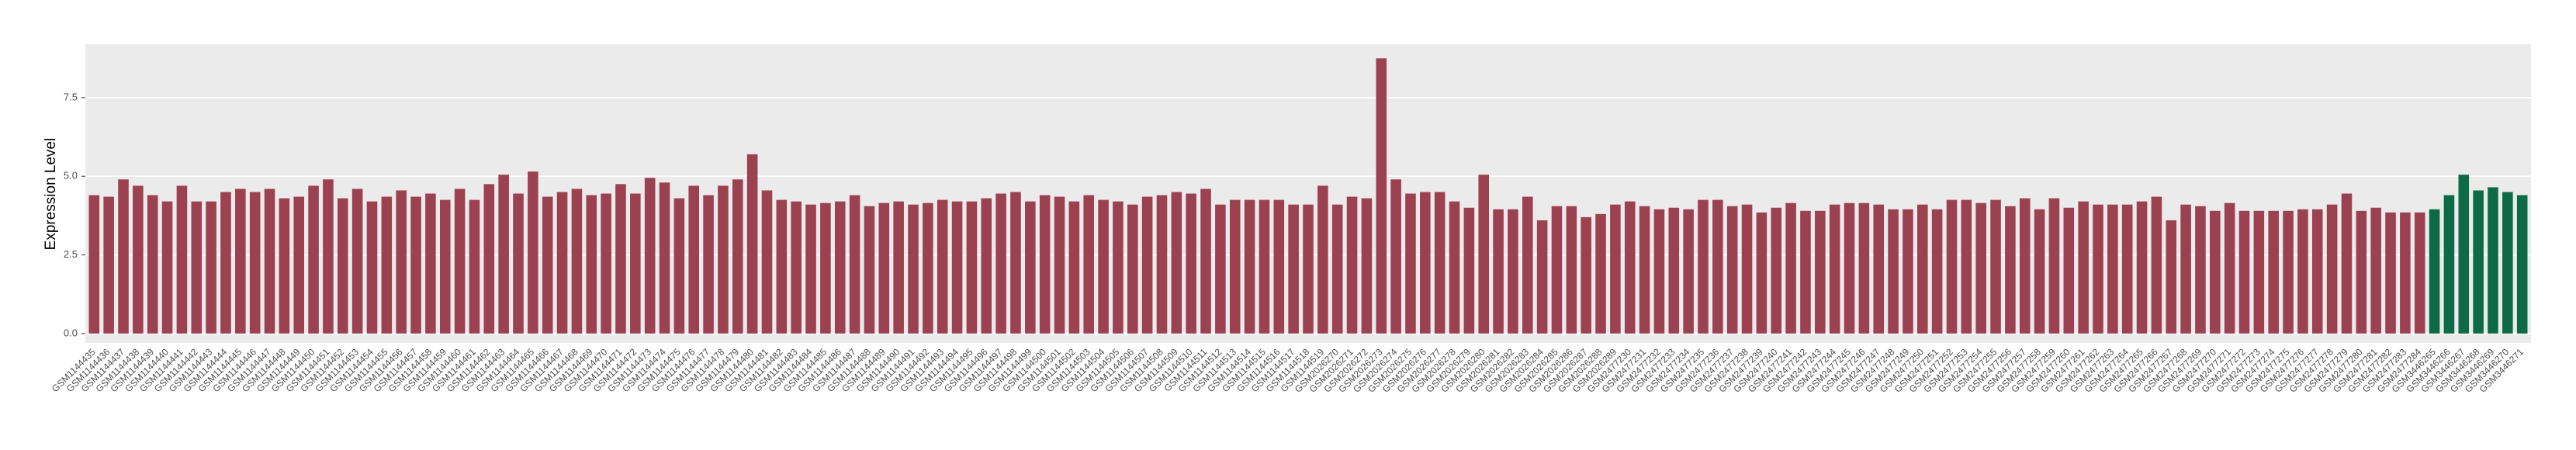 Image resolution: width=2576 pixels, height=450 pixels. Describe the element at coordinates (71, 333) in the screenshot. I see `y-tick-label: 0.0` at that location.